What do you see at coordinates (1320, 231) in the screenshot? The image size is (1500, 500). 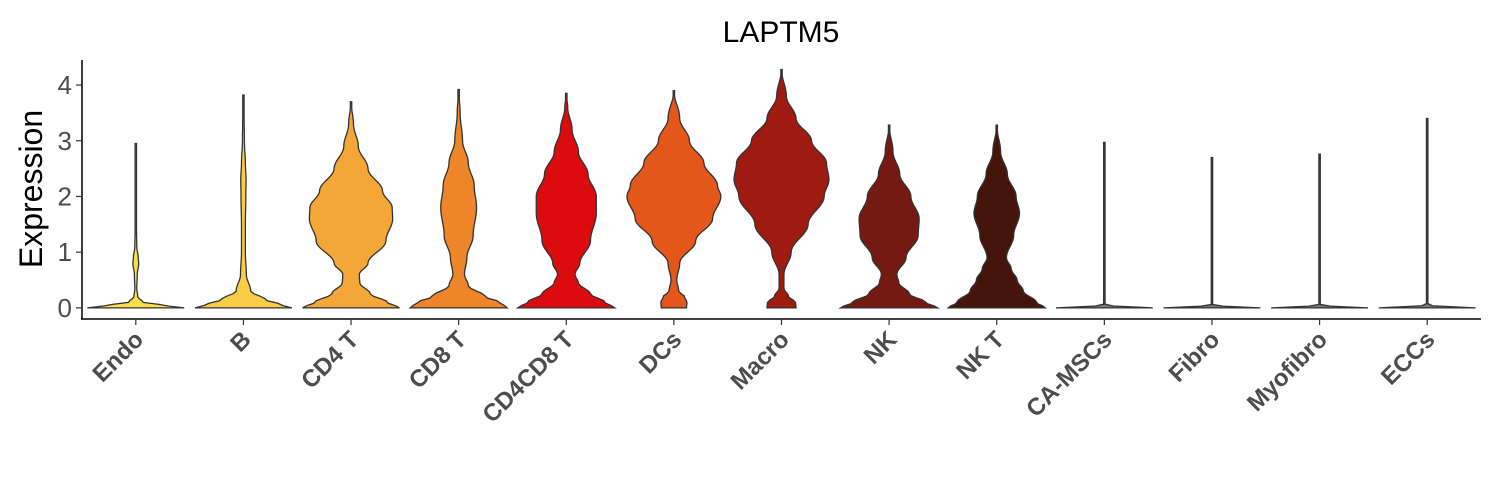 I see `violin-myofibro` at bounding box center [1320, 231].